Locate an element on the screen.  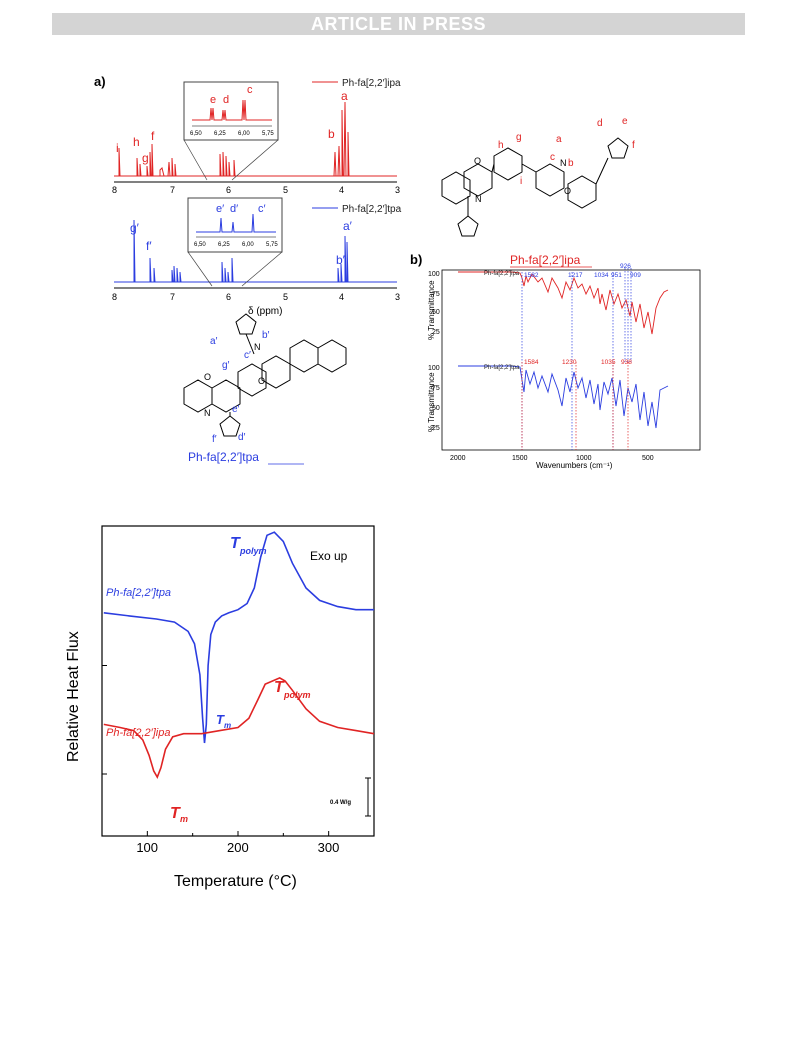
structure-tpa is located at coordinates (265, 375).